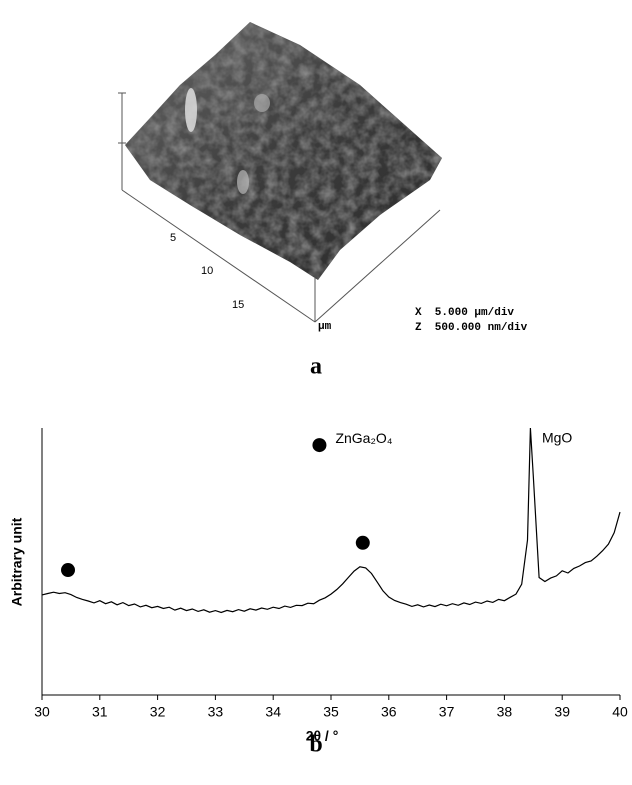  What do you see at coordinates (331, 712) in the screenshot?
I see `x-tick-label: 35` at bounding box center [331, 712].